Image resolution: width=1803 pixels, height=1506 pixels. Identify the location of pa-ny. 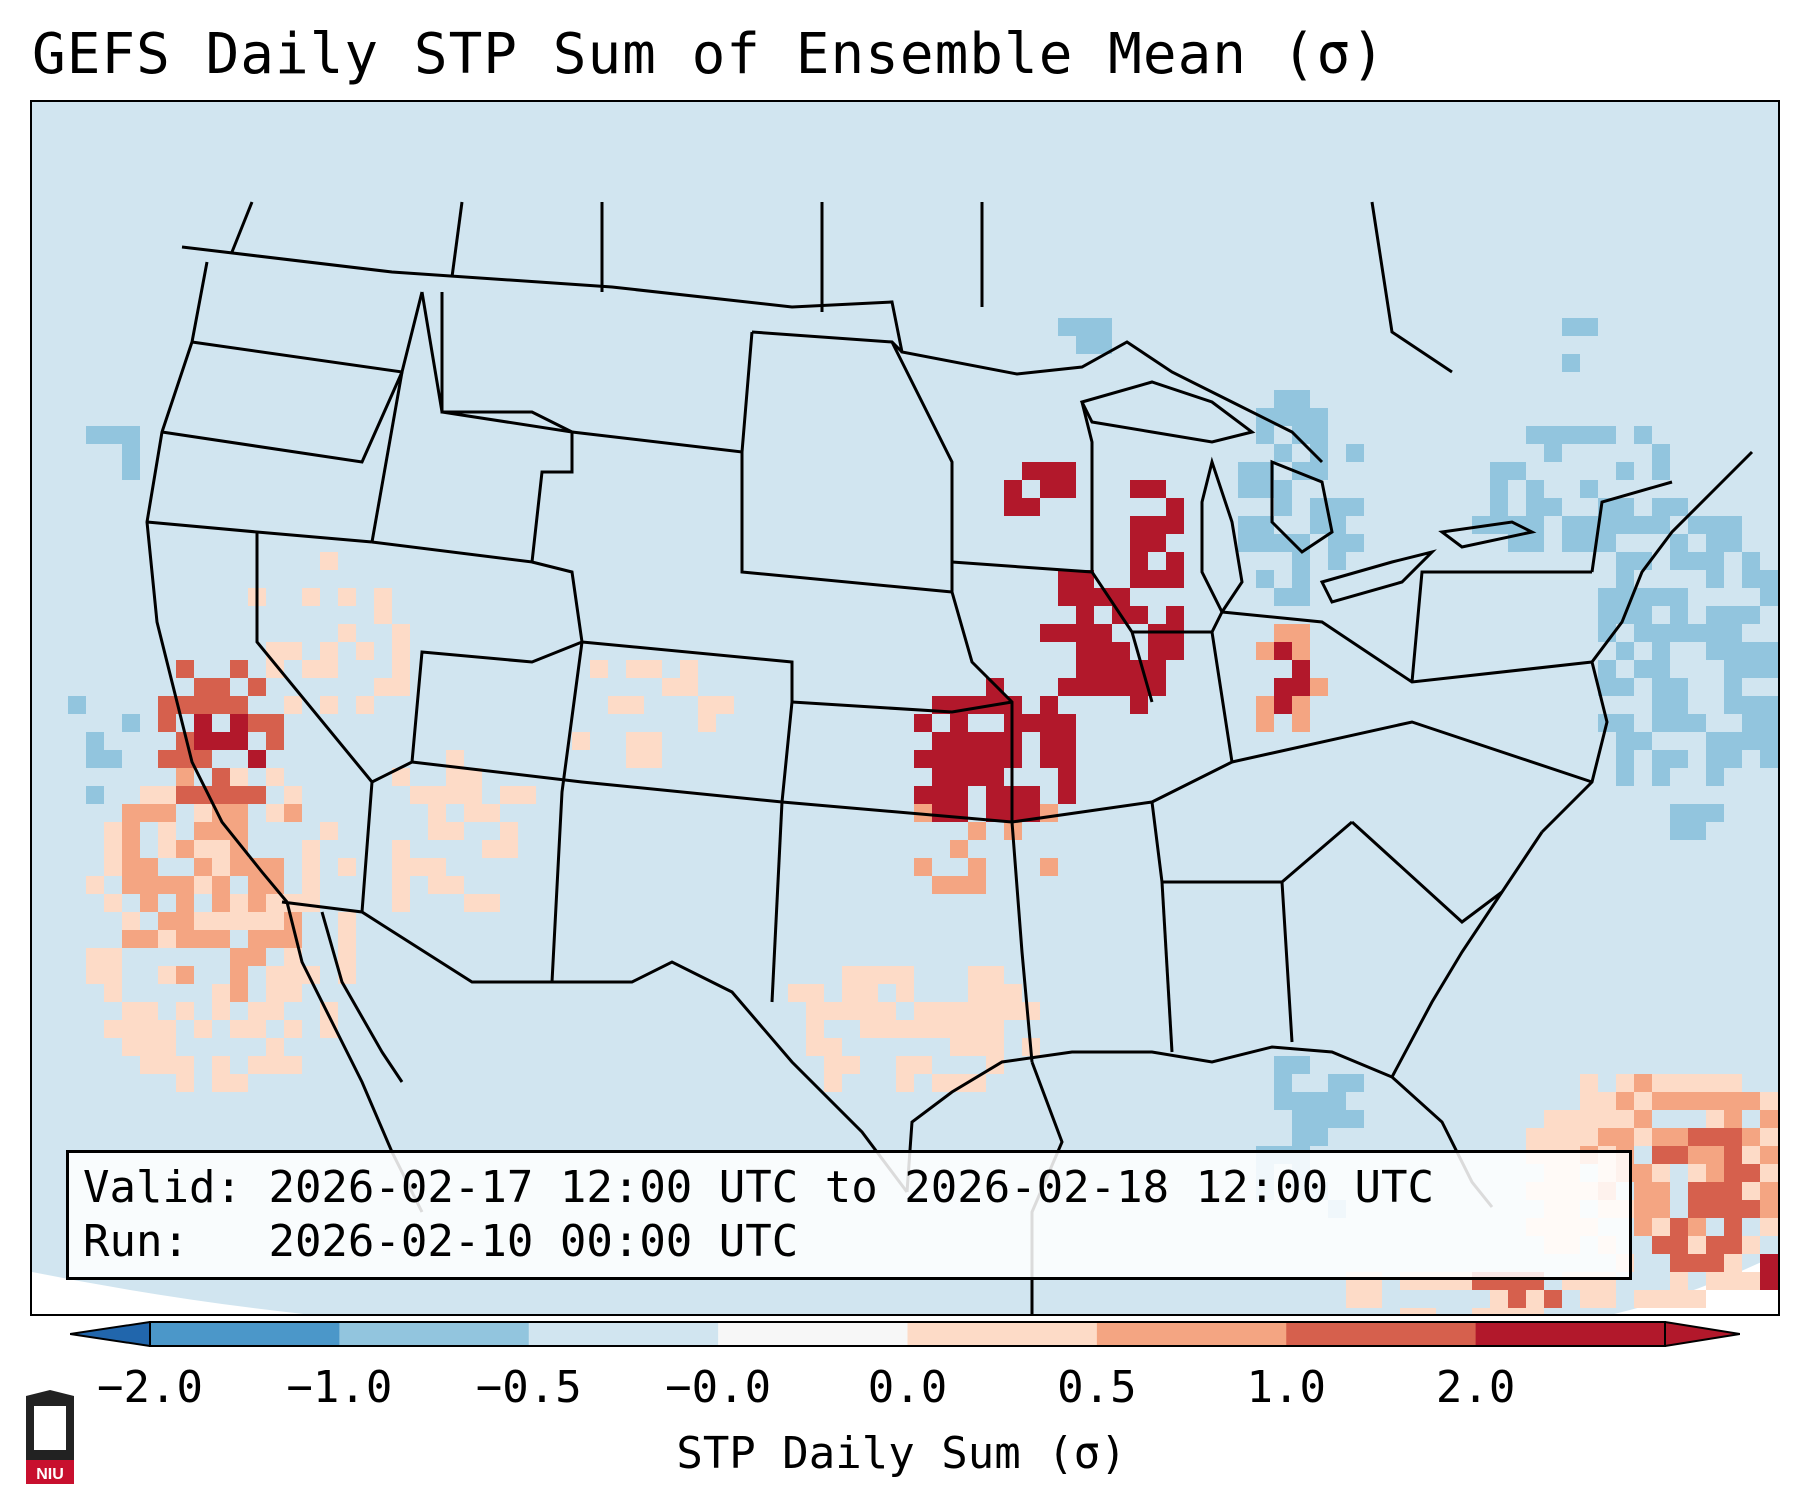
(1501, 626).